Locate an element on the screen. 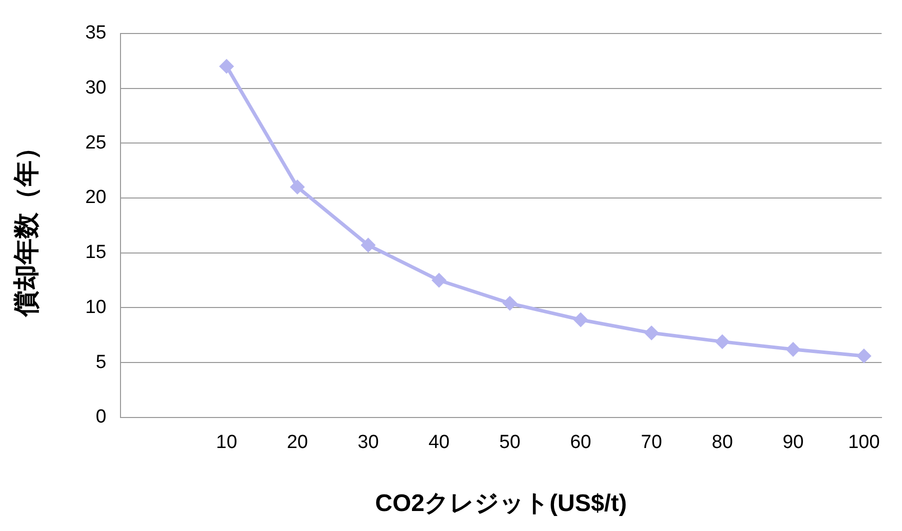 Image resolution: width=902 pixels, height=531 pixels. x-tick-label: 80 is located at coordinates (722, 443).